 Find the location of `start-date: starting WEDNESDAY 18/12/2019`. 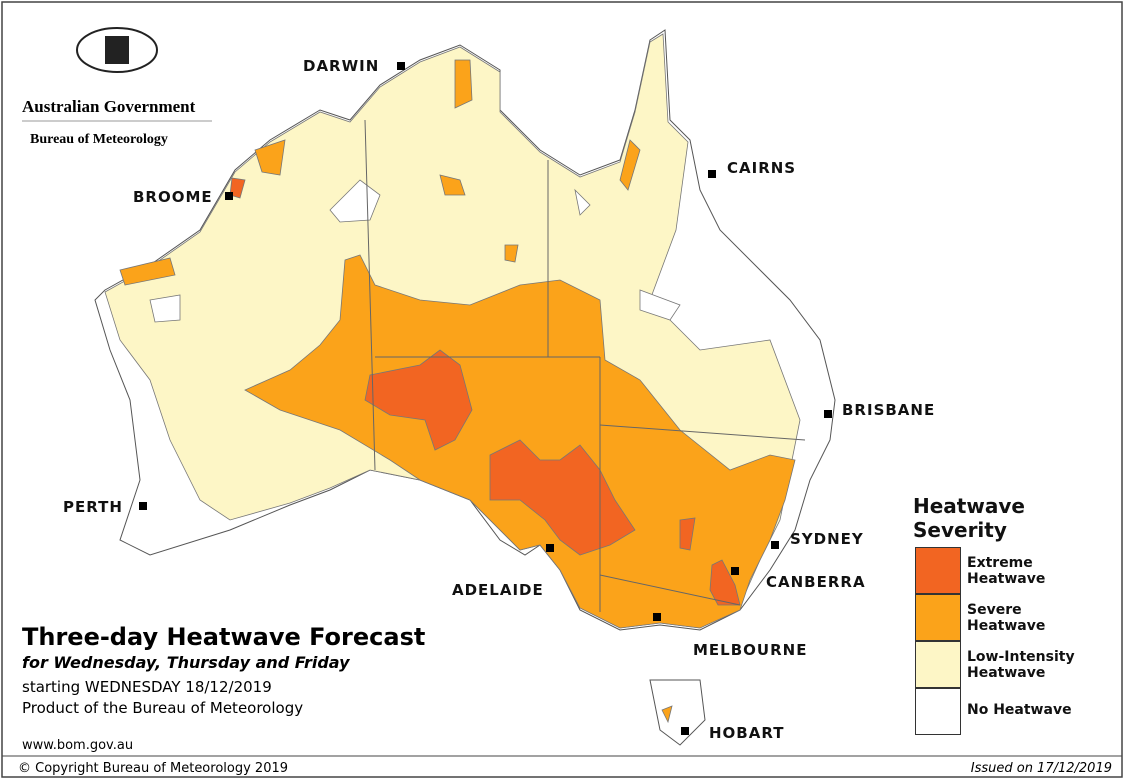

start-date: starting WEDNESDAY 18/12/2019 is located at coordinates (147, 687).